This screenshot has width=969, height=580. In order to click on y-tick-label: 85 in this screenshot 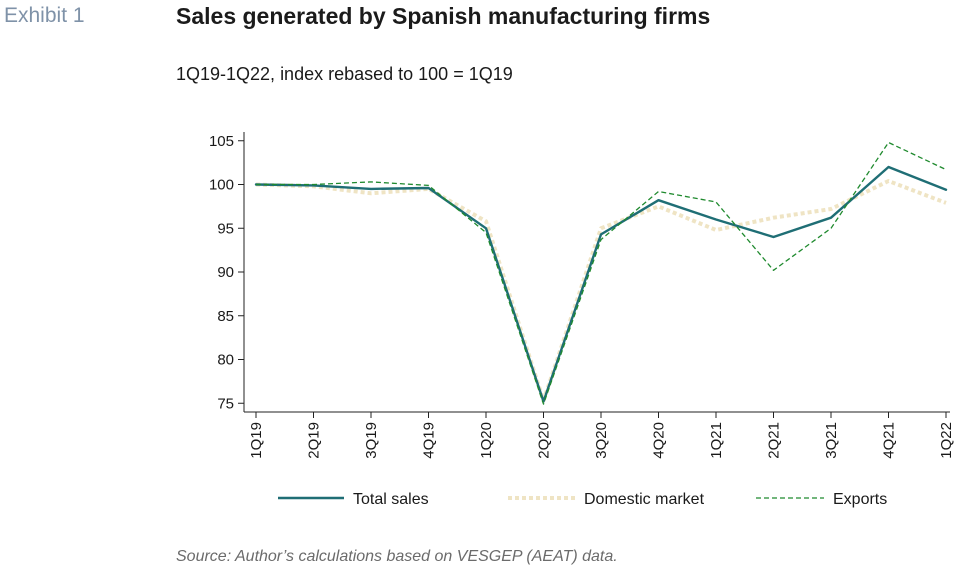, I will do `click(225, 316)`.